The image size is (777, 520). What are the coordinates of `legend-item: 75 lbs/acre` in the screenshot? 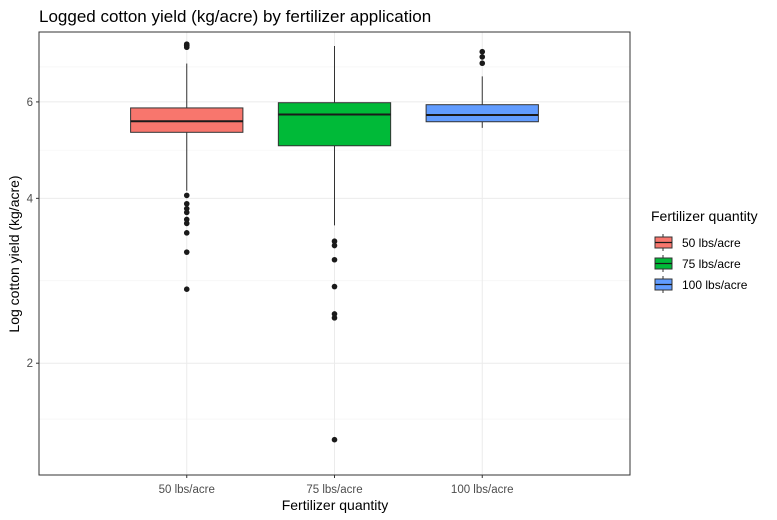 It's located at (697, 263).